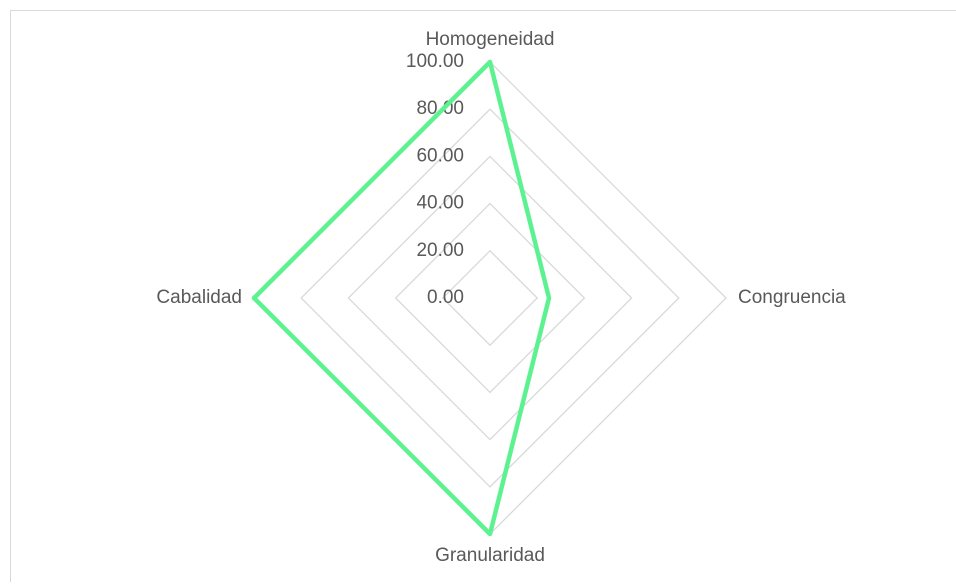  What do you see at coordinates (440, 203) in the screenshot?
I see `radial-tick-label: 40.00` at bounding box center [440, 203].